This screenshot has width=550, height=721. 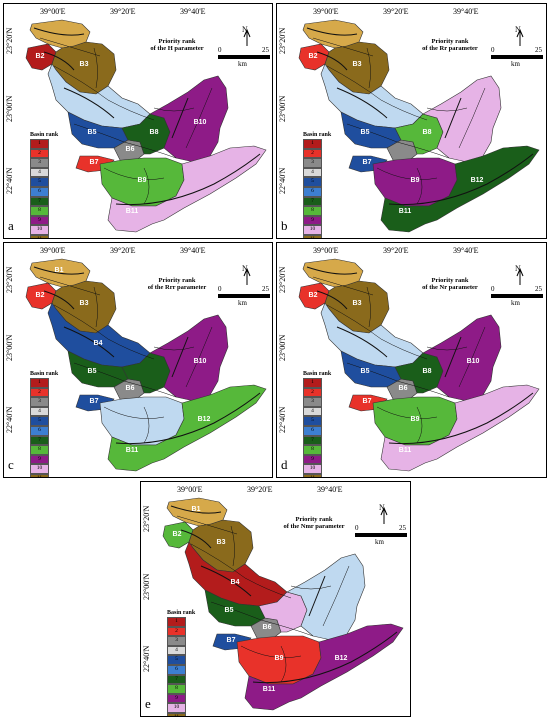 What do you see at coordinates (204, 419) in the screenshot?
I see `basin-label: B12` at bounding box center [204, 419].